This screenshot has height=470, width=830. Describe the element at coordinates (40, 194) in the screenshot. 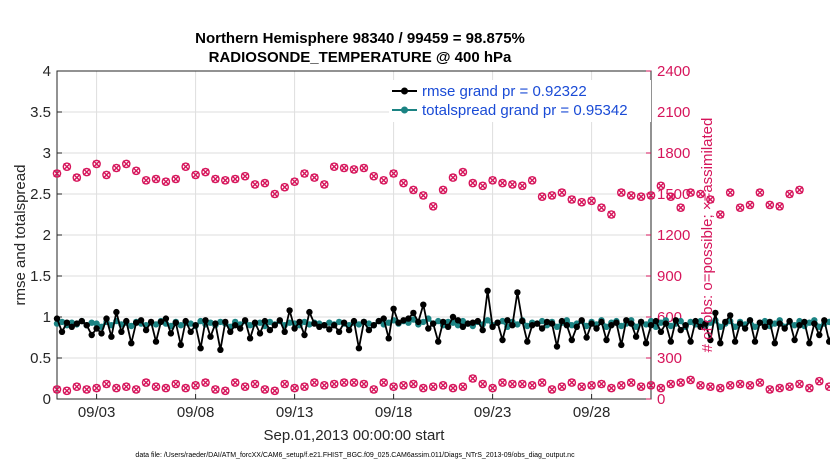

I see `y-left-tick-label: 2.5` at that location.